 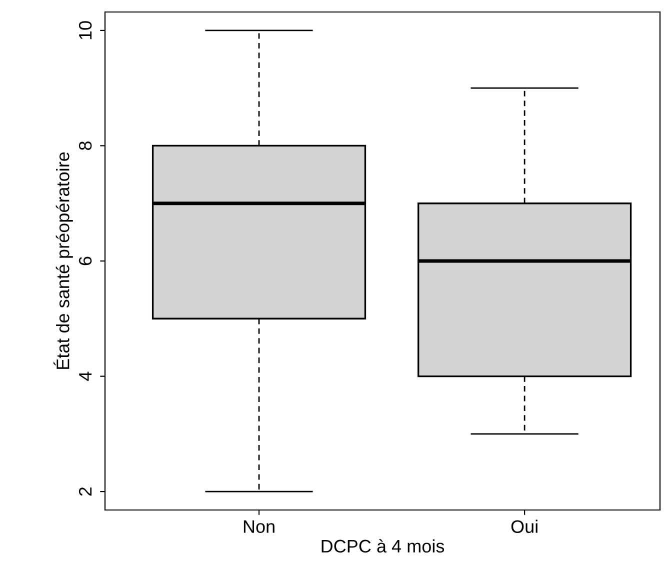 I want to click on y-tick-label: 4, so click(x=85, y=376).